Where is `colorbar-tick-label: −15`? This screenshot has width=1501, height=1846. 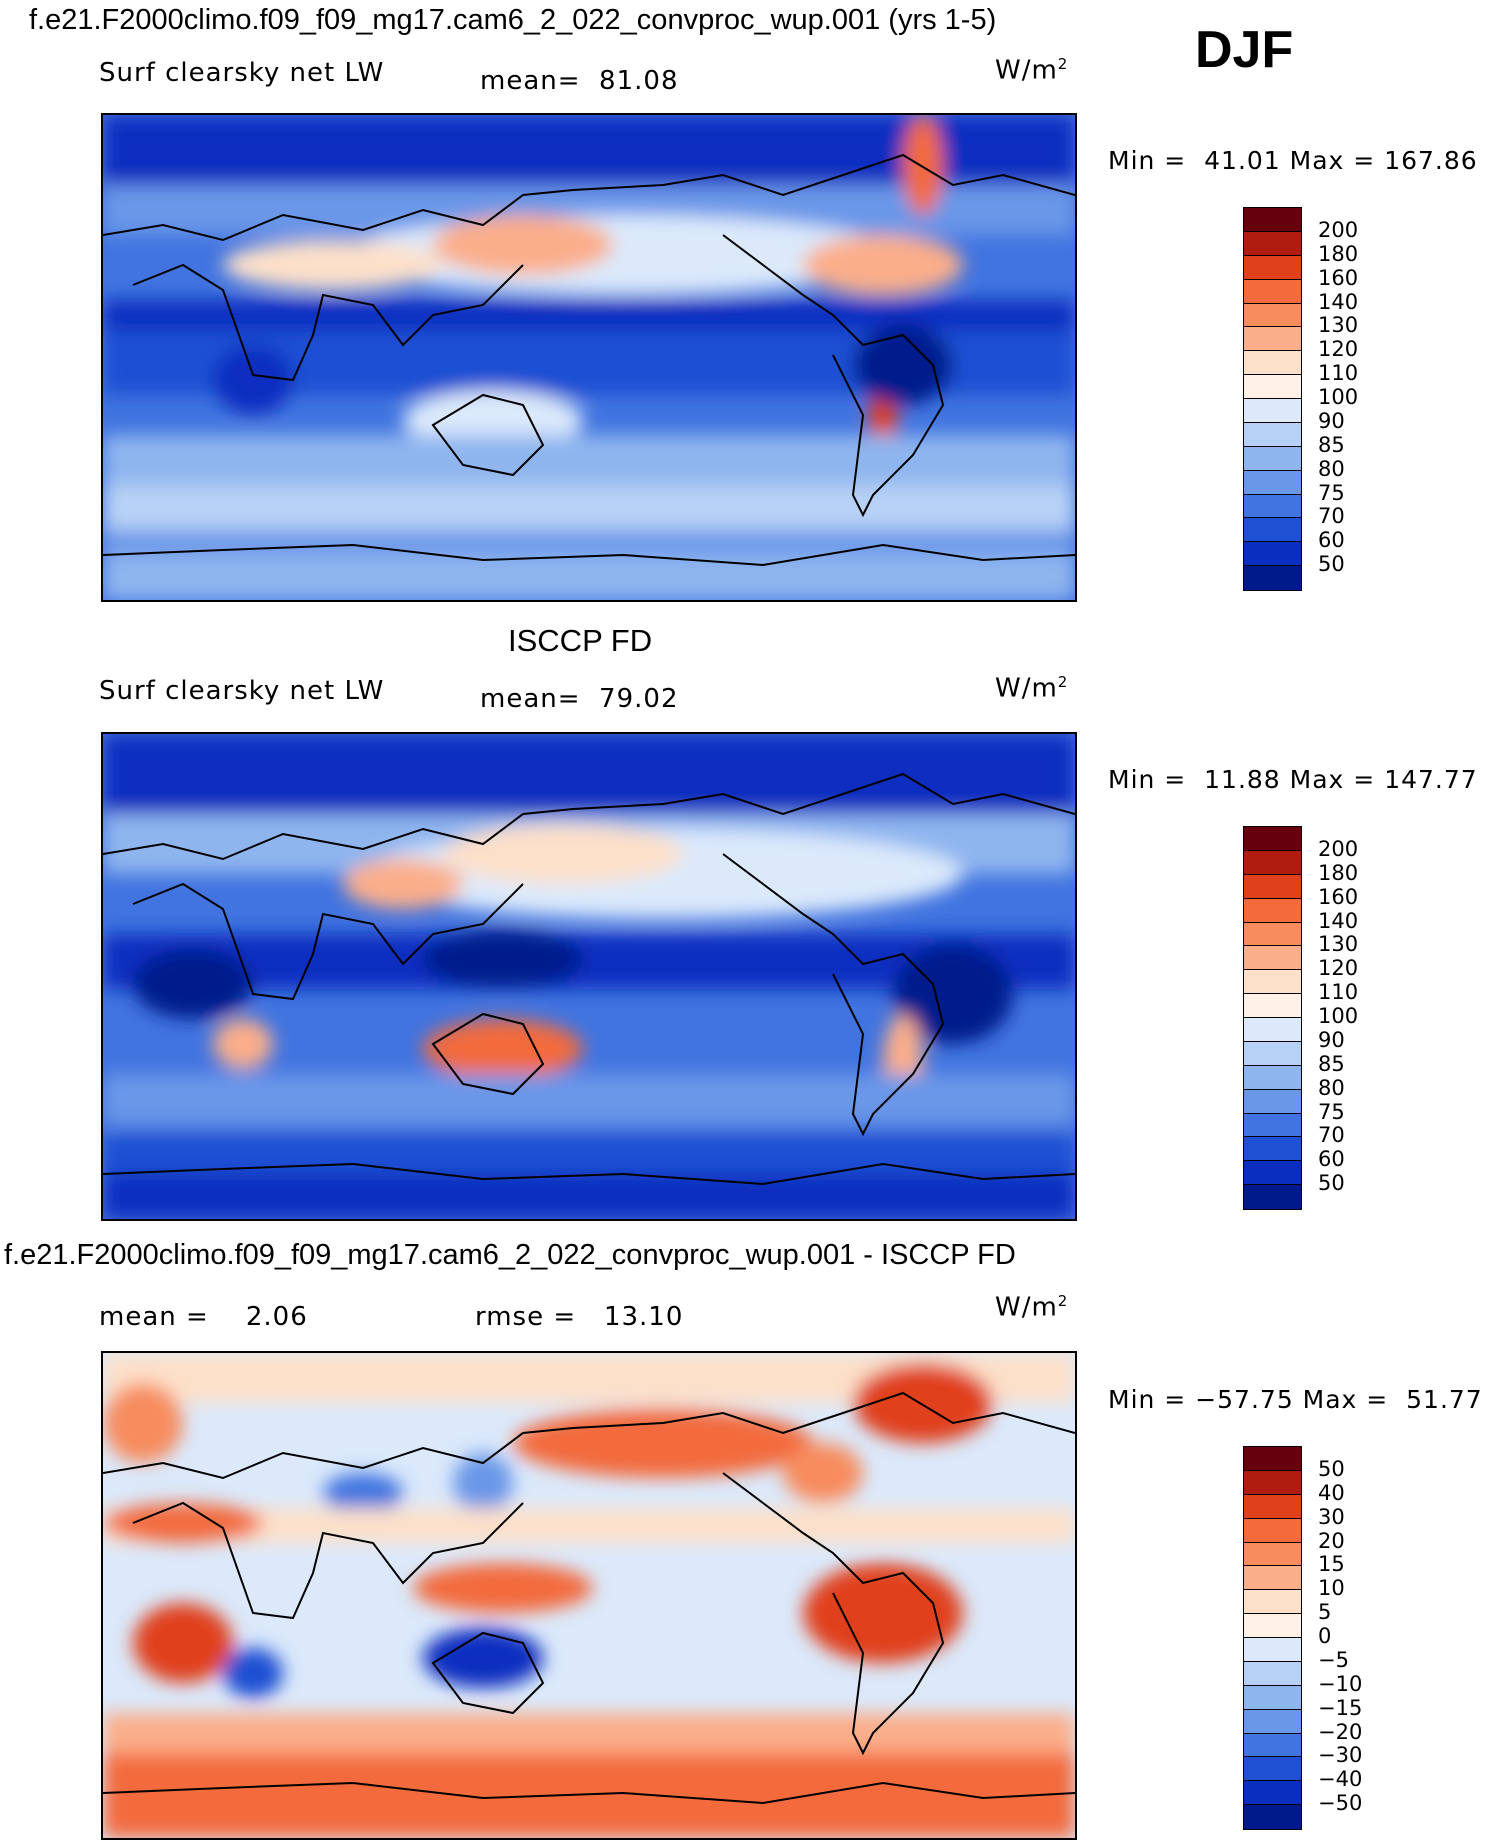 colorbar-tick-label: −15 is located at coordinates (1340, 1707).